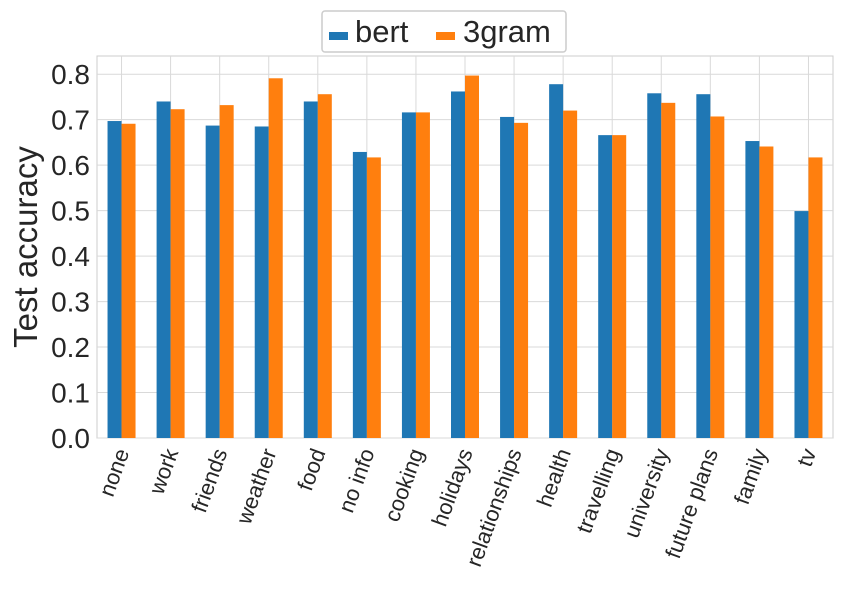  Describe the element at coordinates (766, 292) in the screenshot. I see `bar-3gram-family` at that location.